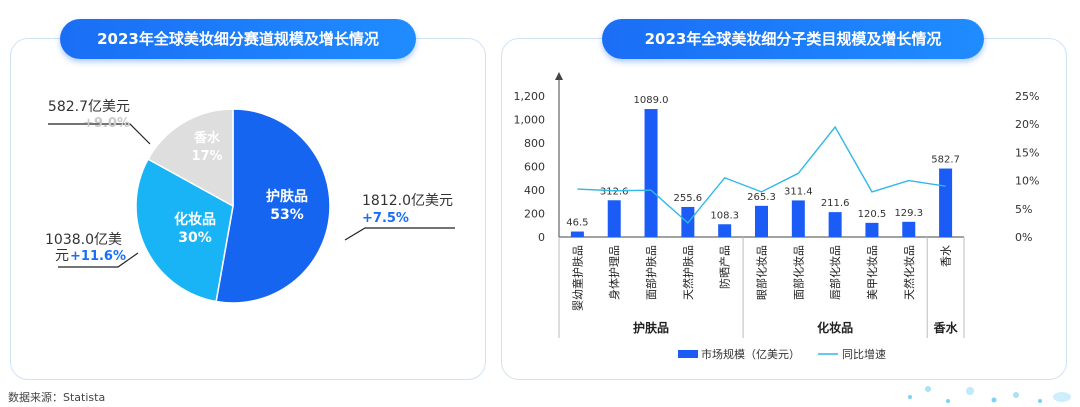 This screenshot has height=407, width=1080. What do you see at coordinates (651, 327) in the screenshot?
I see `group-label: 护肤品` at bounding box center [651, 327].